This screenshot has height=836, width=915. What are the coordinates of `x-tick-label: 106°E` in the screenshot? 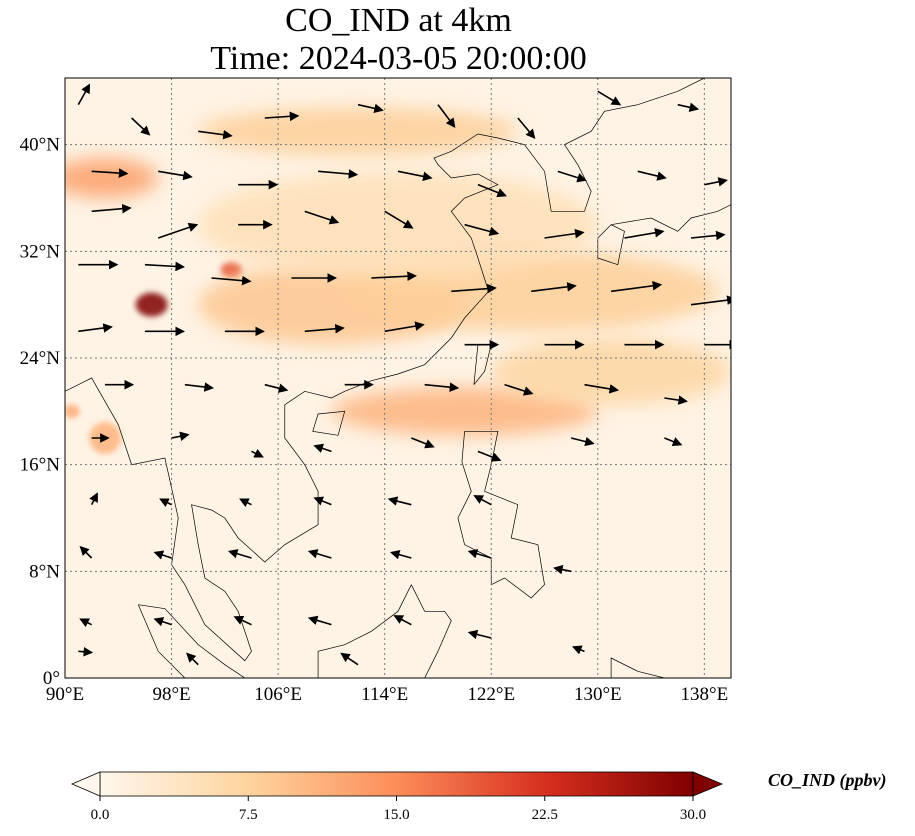 It's located at (278, 694).